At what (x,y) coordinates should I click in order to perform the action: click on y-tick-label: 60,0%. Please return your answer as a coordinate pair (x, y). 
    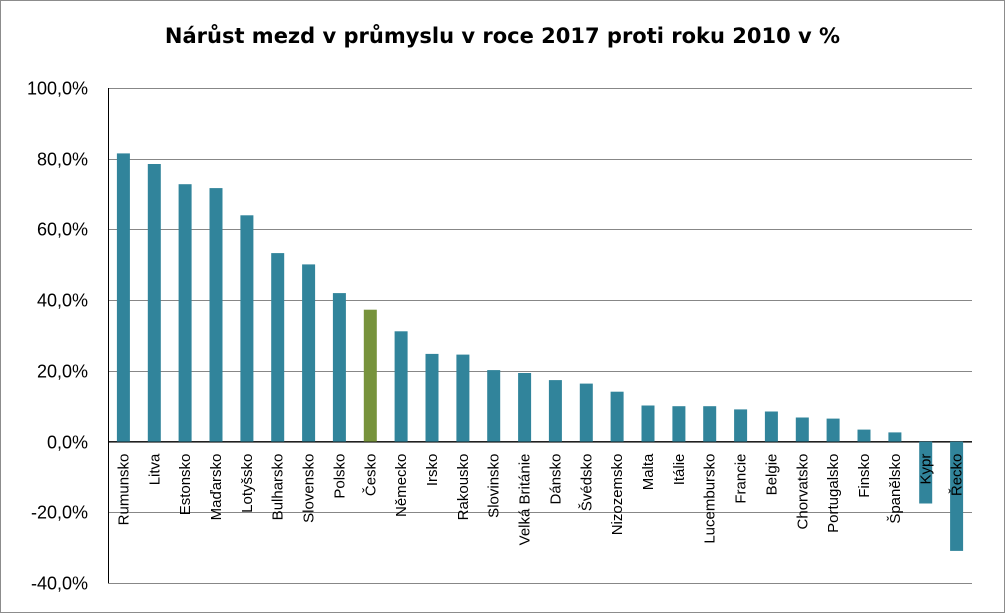
    Looking at the image, I should click on (62, 230).